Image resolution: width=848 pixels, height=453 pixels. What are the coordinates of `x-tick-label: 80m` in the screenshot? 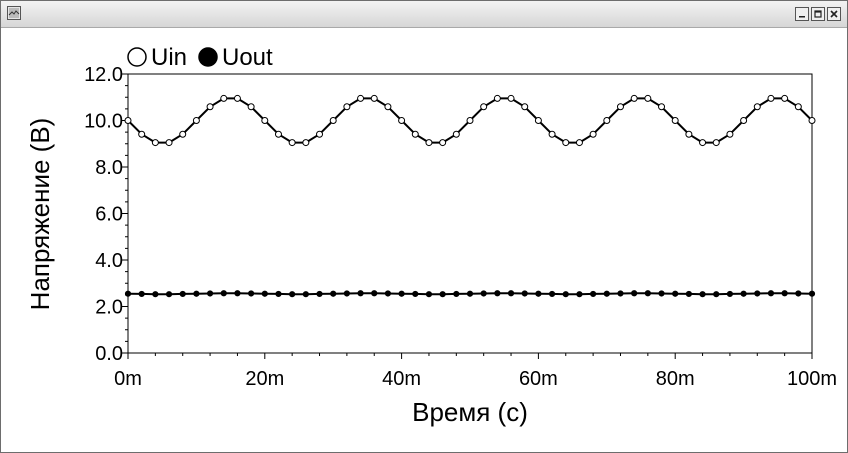 It's located at (675, 379).